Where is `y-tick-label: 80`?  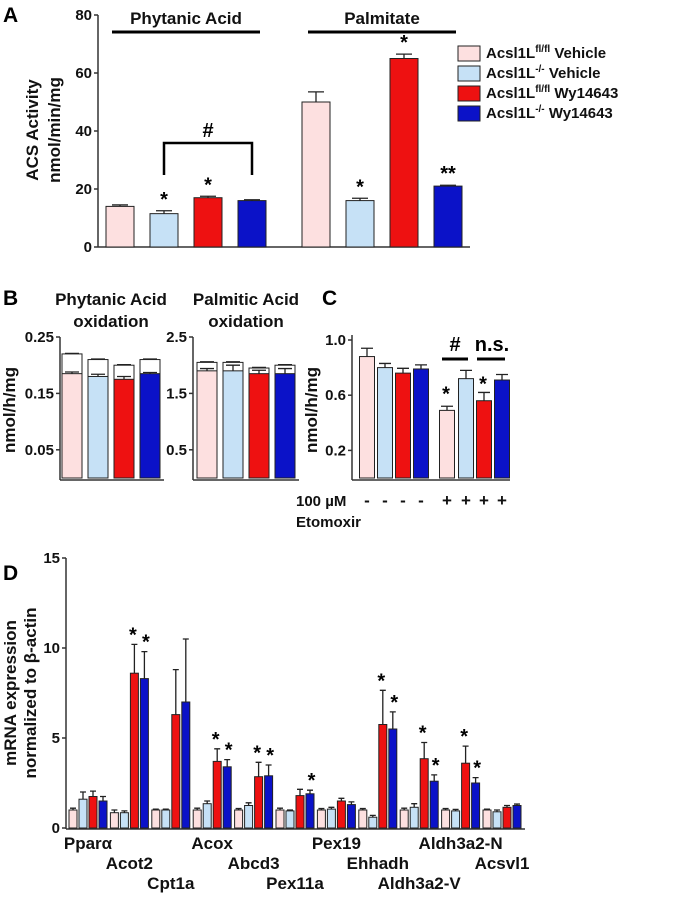
y-tick-label: 80 is located at coordinates (83, 15).